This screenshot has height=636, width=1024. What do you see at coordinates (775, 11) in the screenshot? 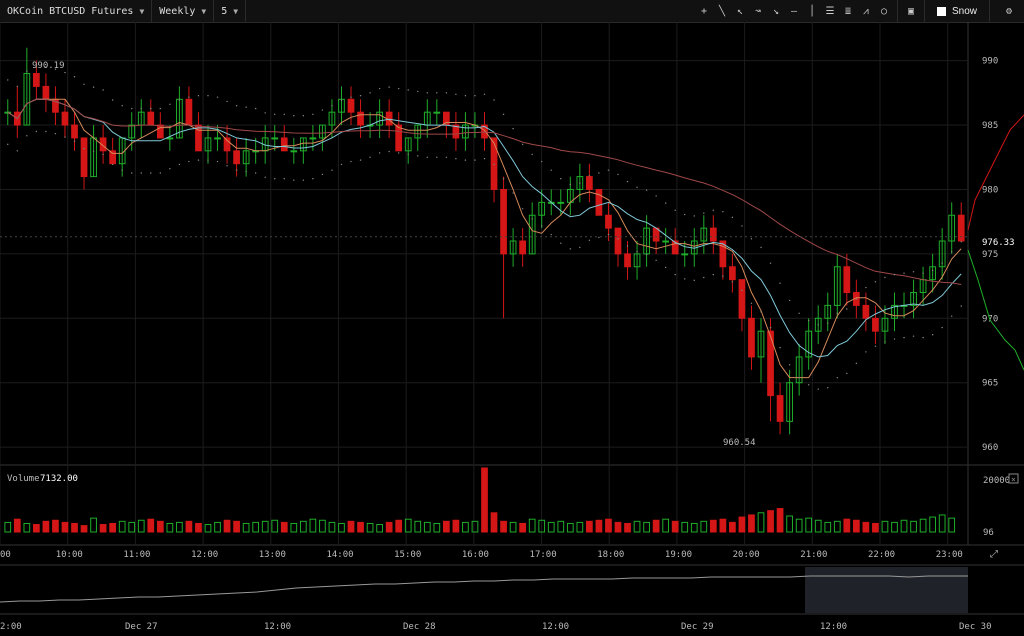
I see `arrow-icon: ↘` at bounding box center [775, 11].